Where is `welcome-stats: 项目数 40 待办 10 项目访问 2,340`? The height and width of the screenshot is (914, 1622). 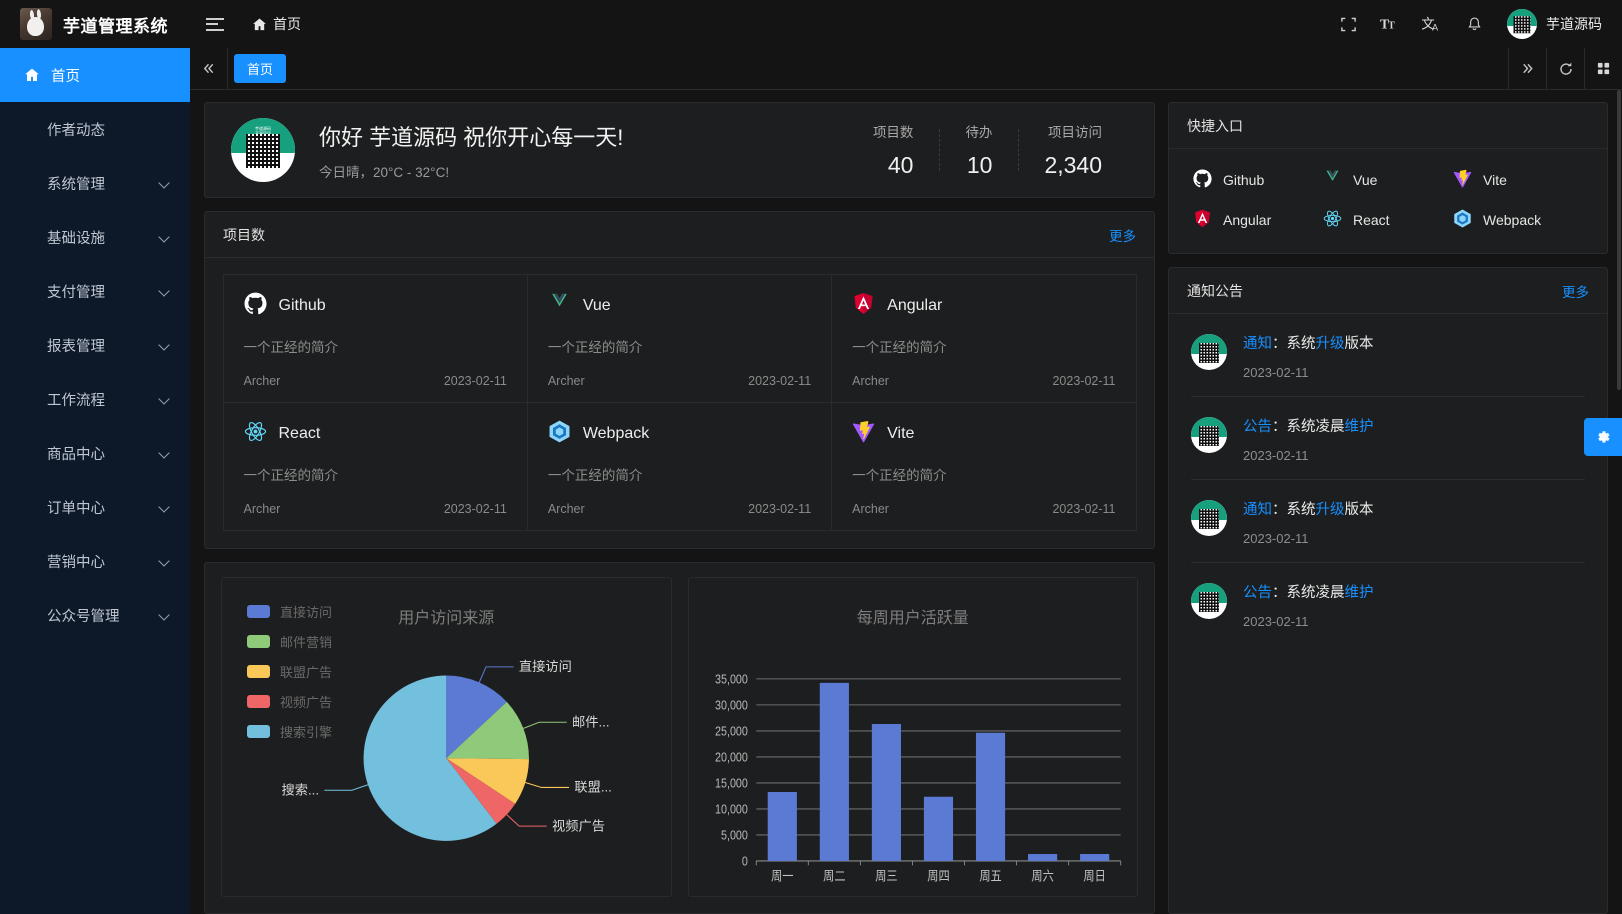
welcome-stats: 项目数 40 待办 10 项目访问 2,340 is located at coordinates (987, 150).